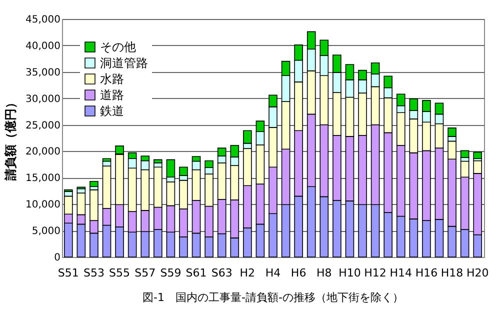 The height and width of the screenshot is (315, 500). What do you see at coordinates (477, 273) in the screenshot?
I see `x-tick-label: H20` at bounding box center [477, 273].